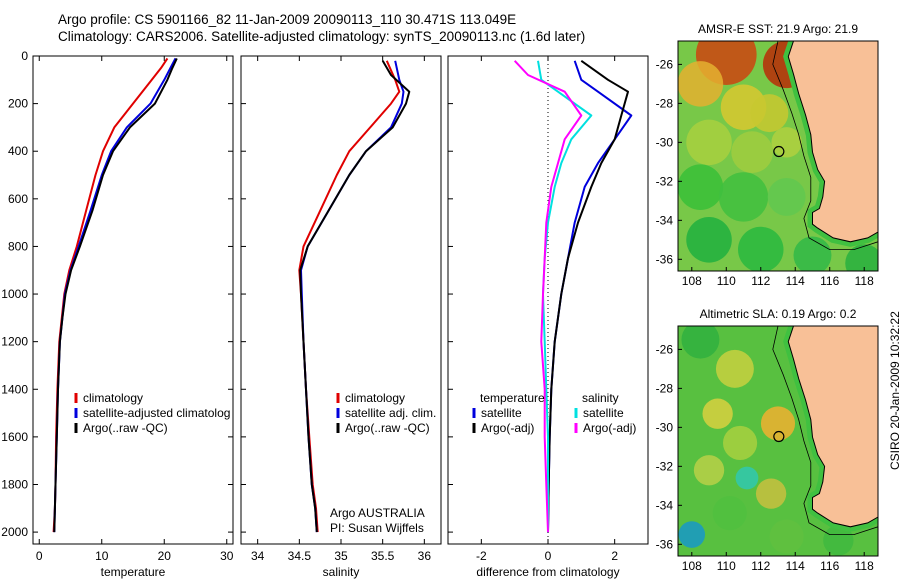 Image resolution: width=900 pixels, height=580 pixels. Describe the element at coordinates (760, 281) in the screenshot. I see `sst_map-xtick-label: 112` at that location.